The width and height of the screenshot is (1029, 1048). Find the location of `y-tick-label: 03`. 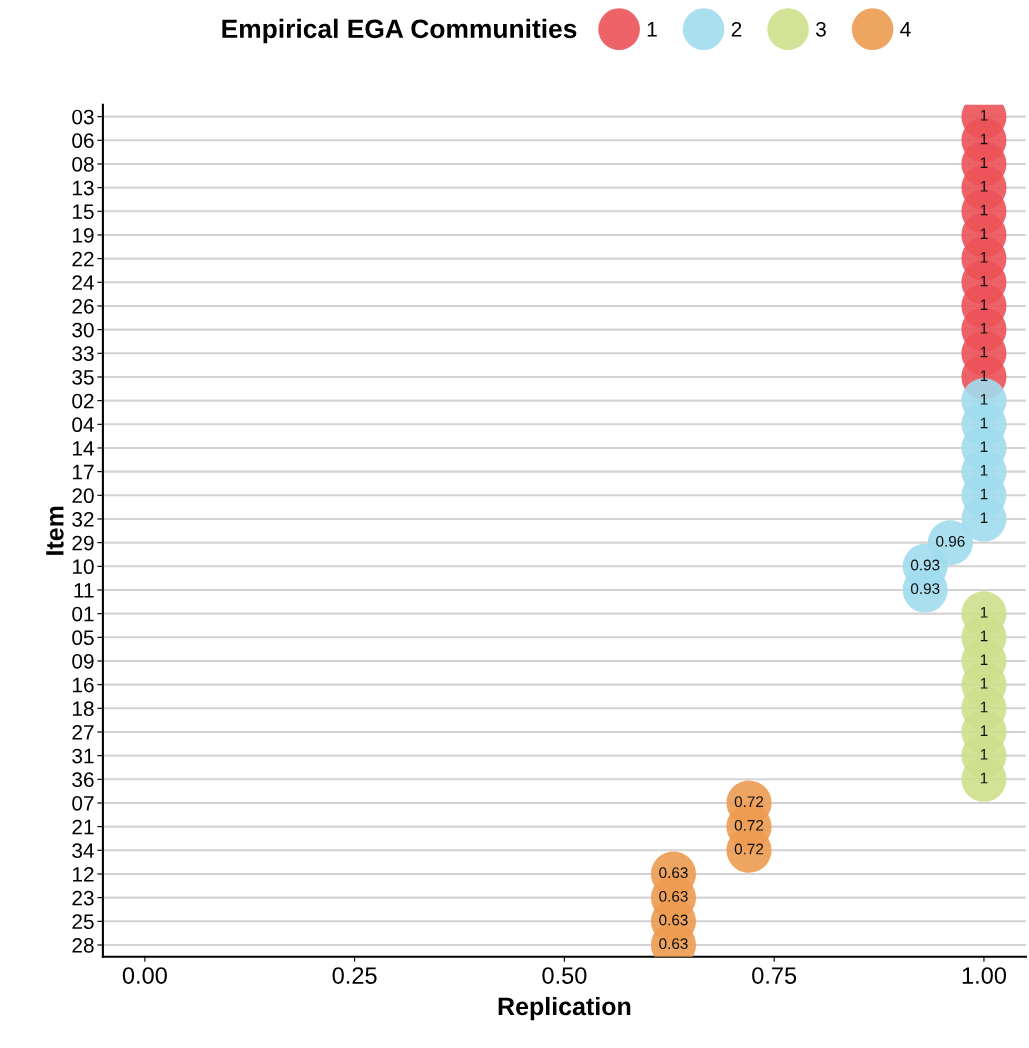

y-tick-label: 03 is located at coordinates (83, 117).